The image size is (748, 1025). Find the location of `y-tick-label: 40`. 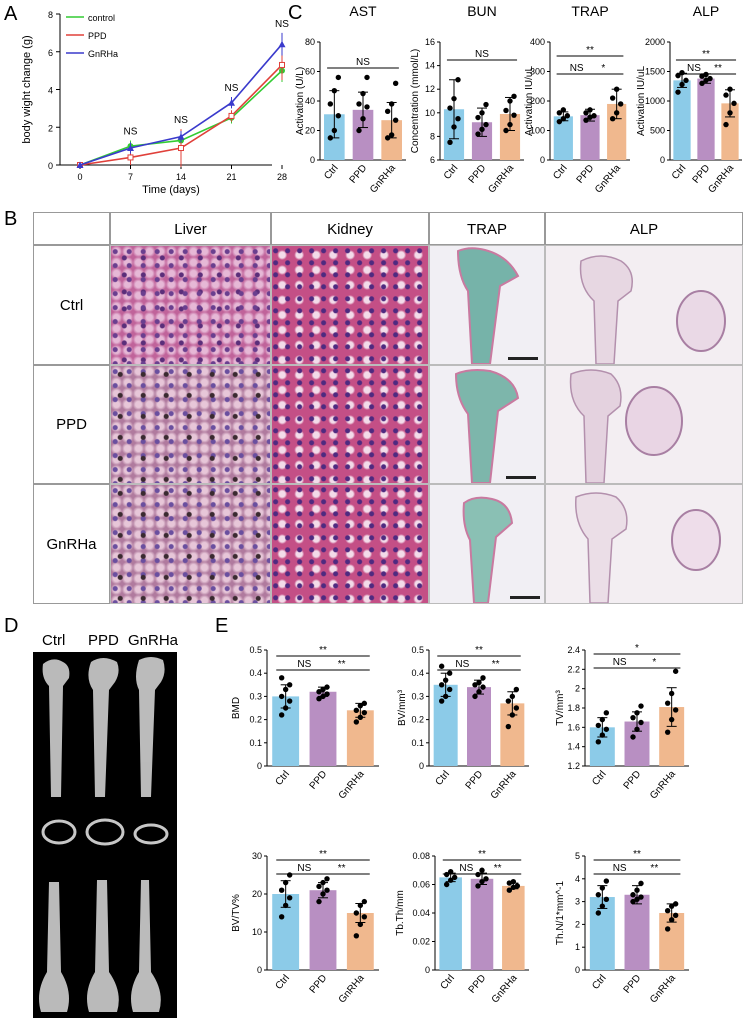

y-tick-label: 40 is located at coordinates (310, 101).